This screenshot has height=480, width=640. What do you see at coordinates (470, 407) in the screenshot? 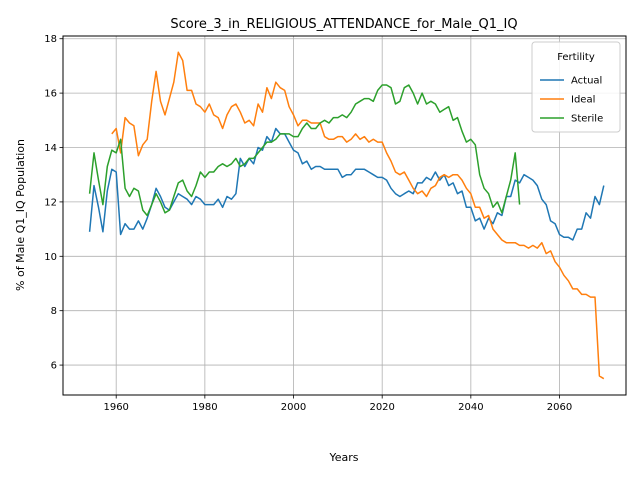
I see `x-tick-label: 2040` at bounding box center [470, 407].